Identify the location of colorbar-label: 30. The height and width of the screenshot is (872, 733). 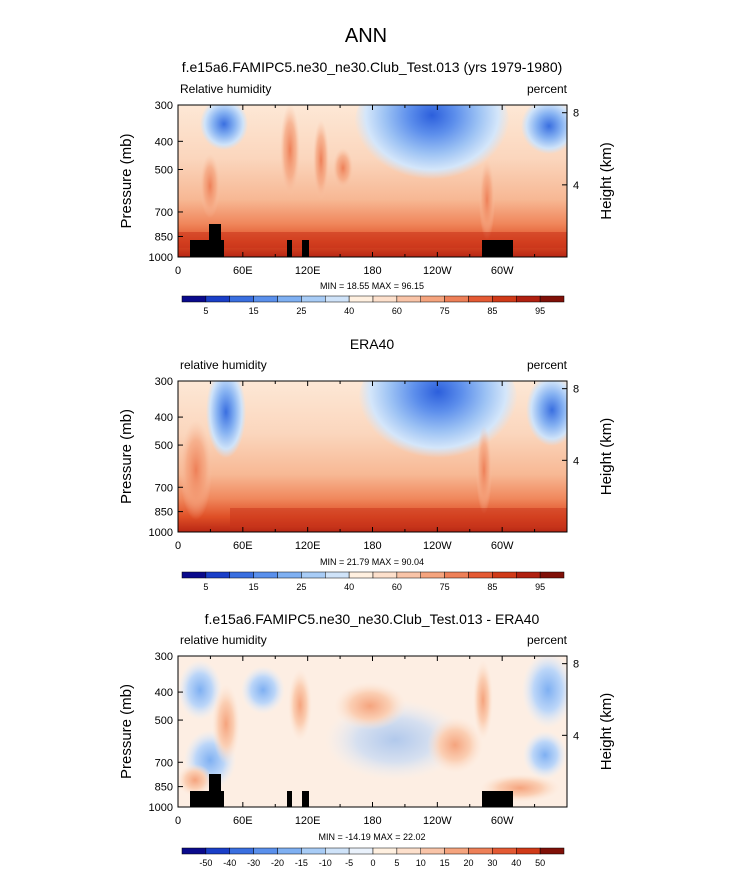
(492, 863).